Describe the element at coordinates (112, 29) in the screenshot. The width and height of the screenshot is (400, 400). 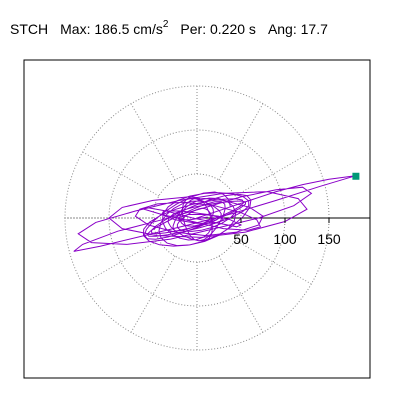
I see `max-value: 186.5` at that location.